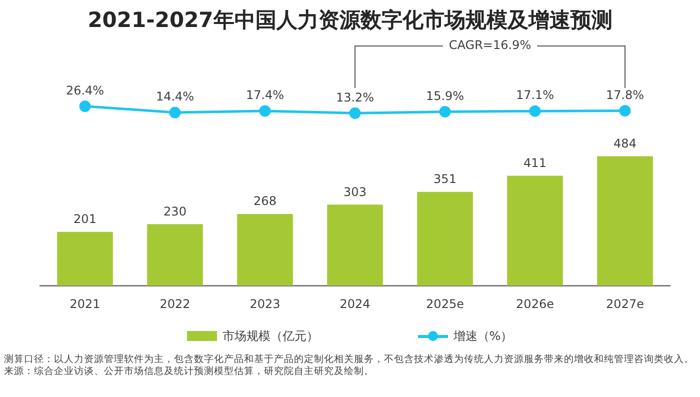 The width and height of the screenshot is (700, 397). I want to click on legend-label: 增速（%）, so click(483, 336).